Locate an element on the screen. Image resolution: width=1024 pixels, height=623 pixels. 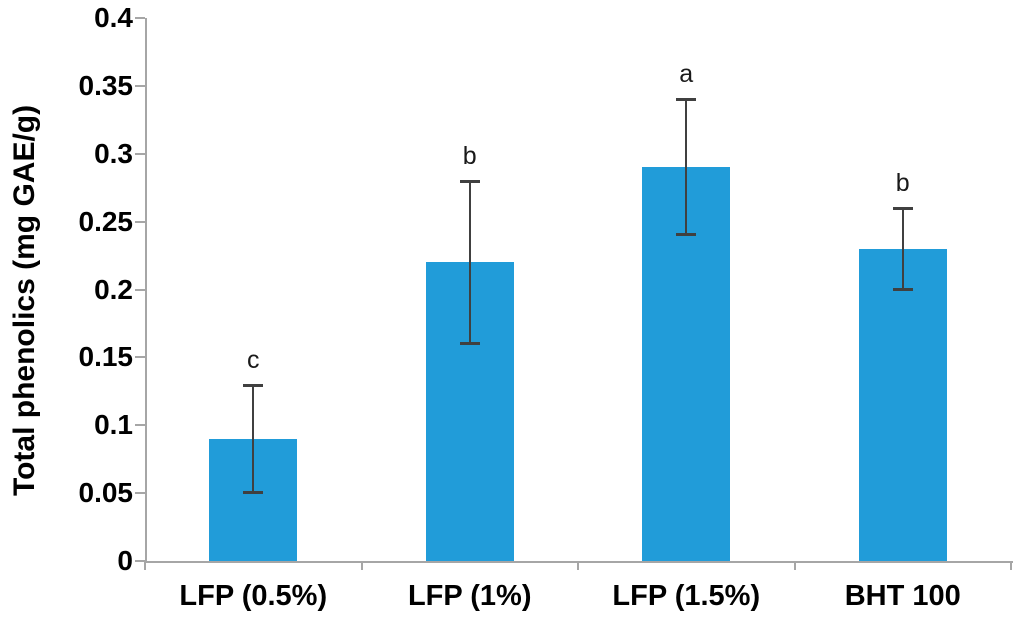
y-tick-label: 0.35 is located at coordinates (106, 85).